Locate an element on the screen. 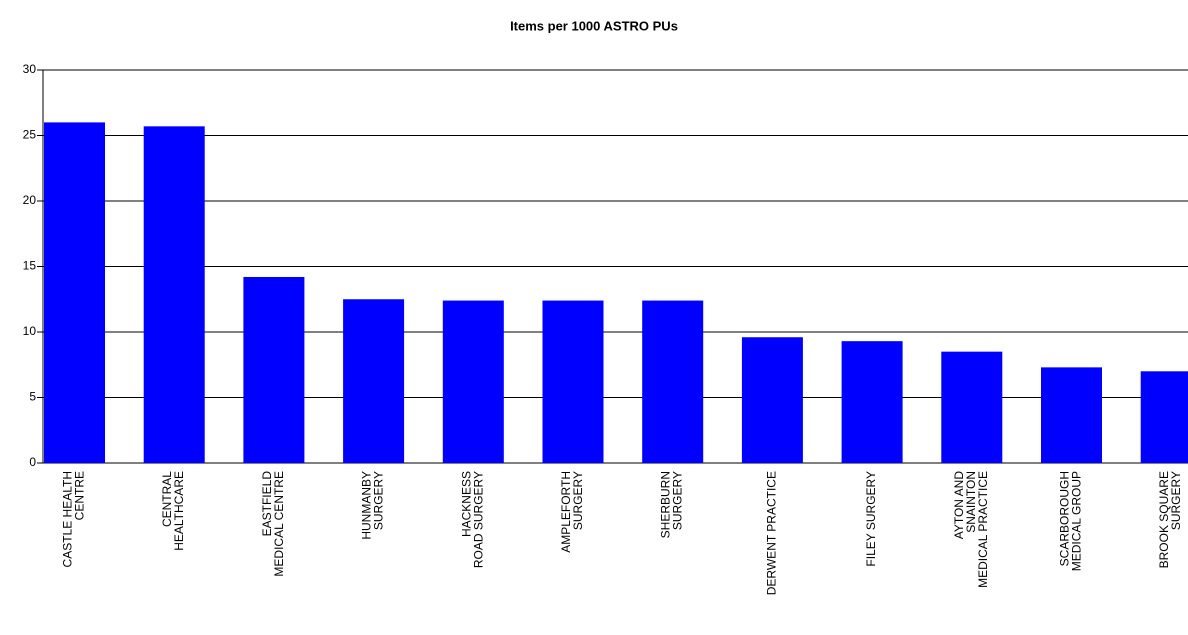  x-tick-label: CASTLE HEALTHCENTRE is located at coordinates (74, 519).